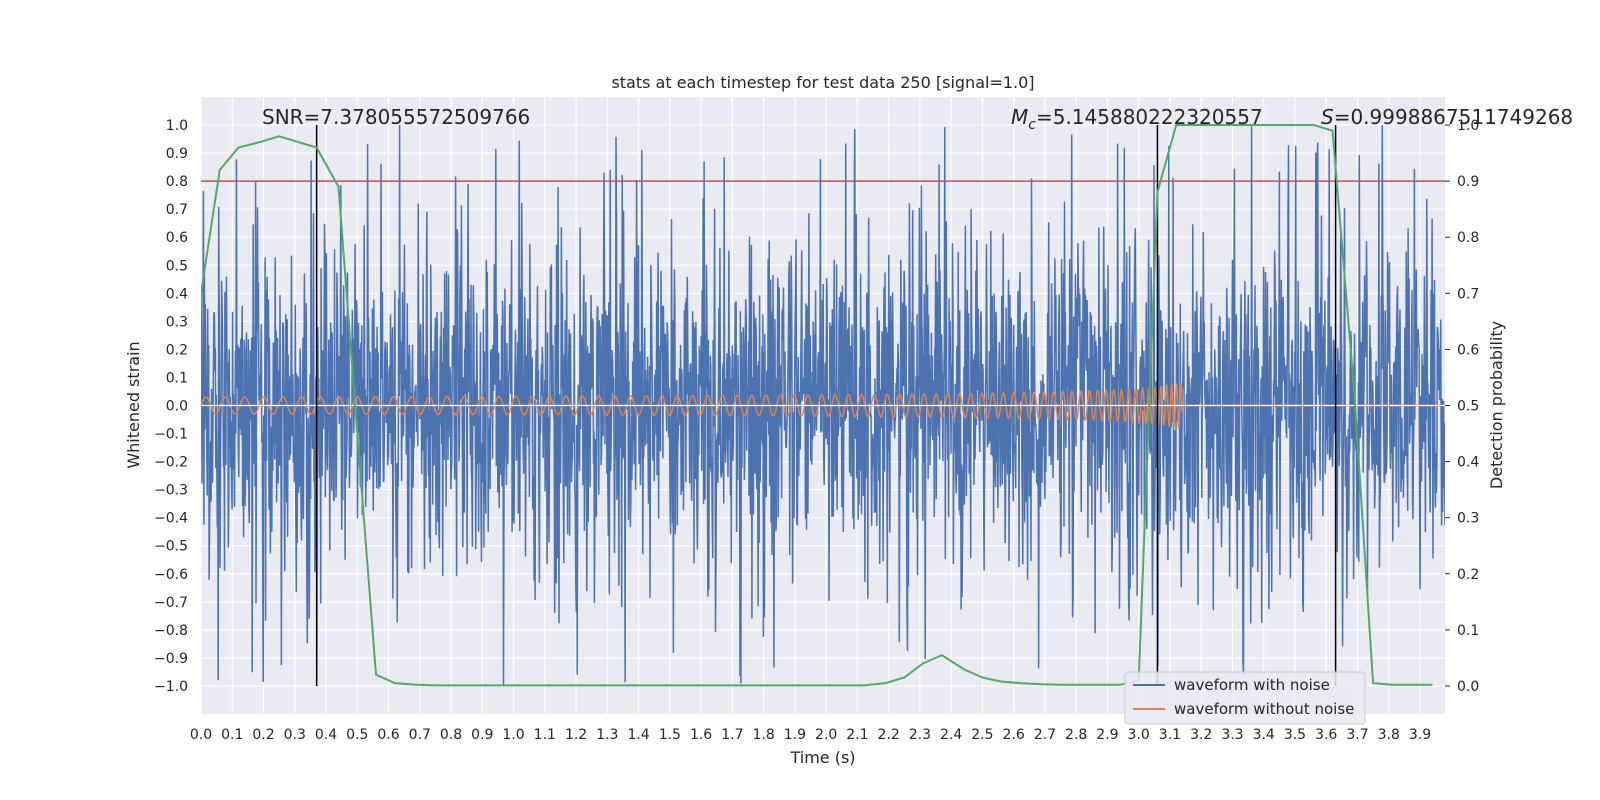 The image size is (1600, 800). Describe the element at coordinates (171, 519) in the screenshot. I see `y-tick-label: −0.4` at that location.